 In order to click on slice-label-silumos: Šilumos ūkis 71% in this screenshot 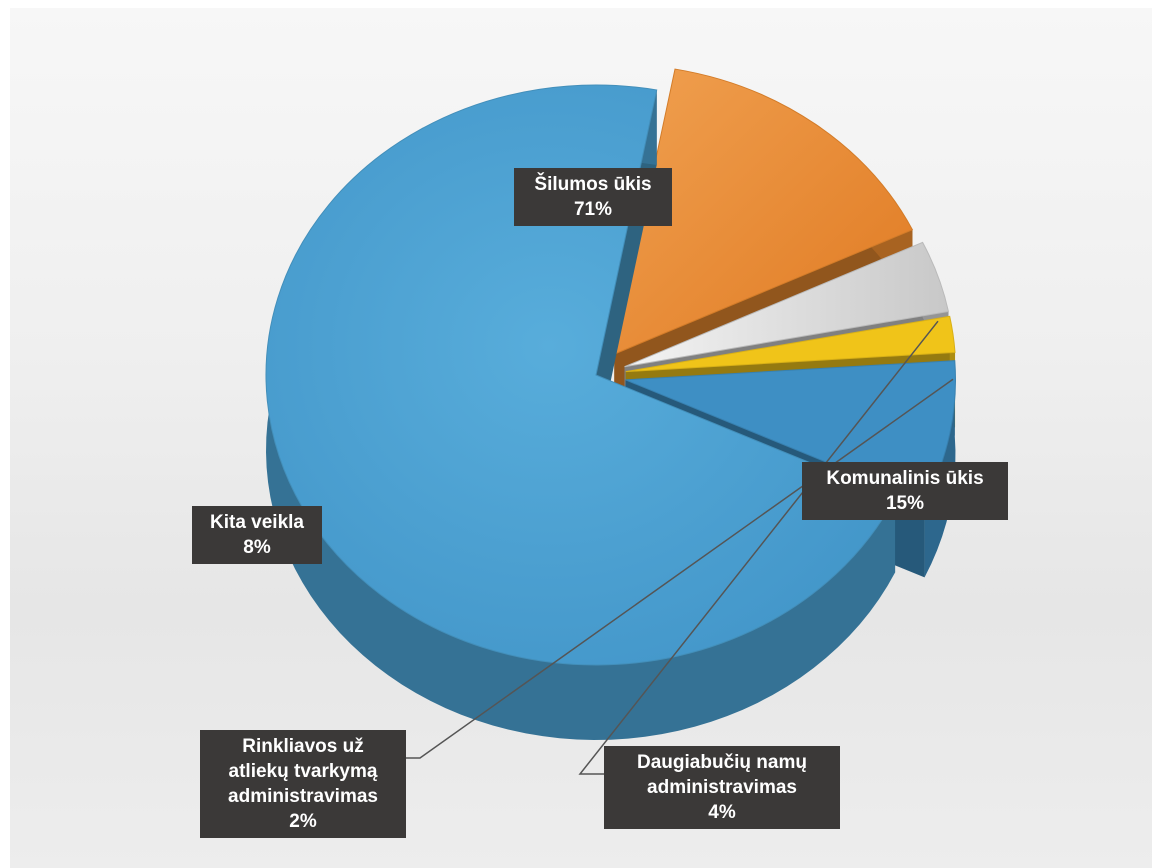, I will do `click(593, 197)`.